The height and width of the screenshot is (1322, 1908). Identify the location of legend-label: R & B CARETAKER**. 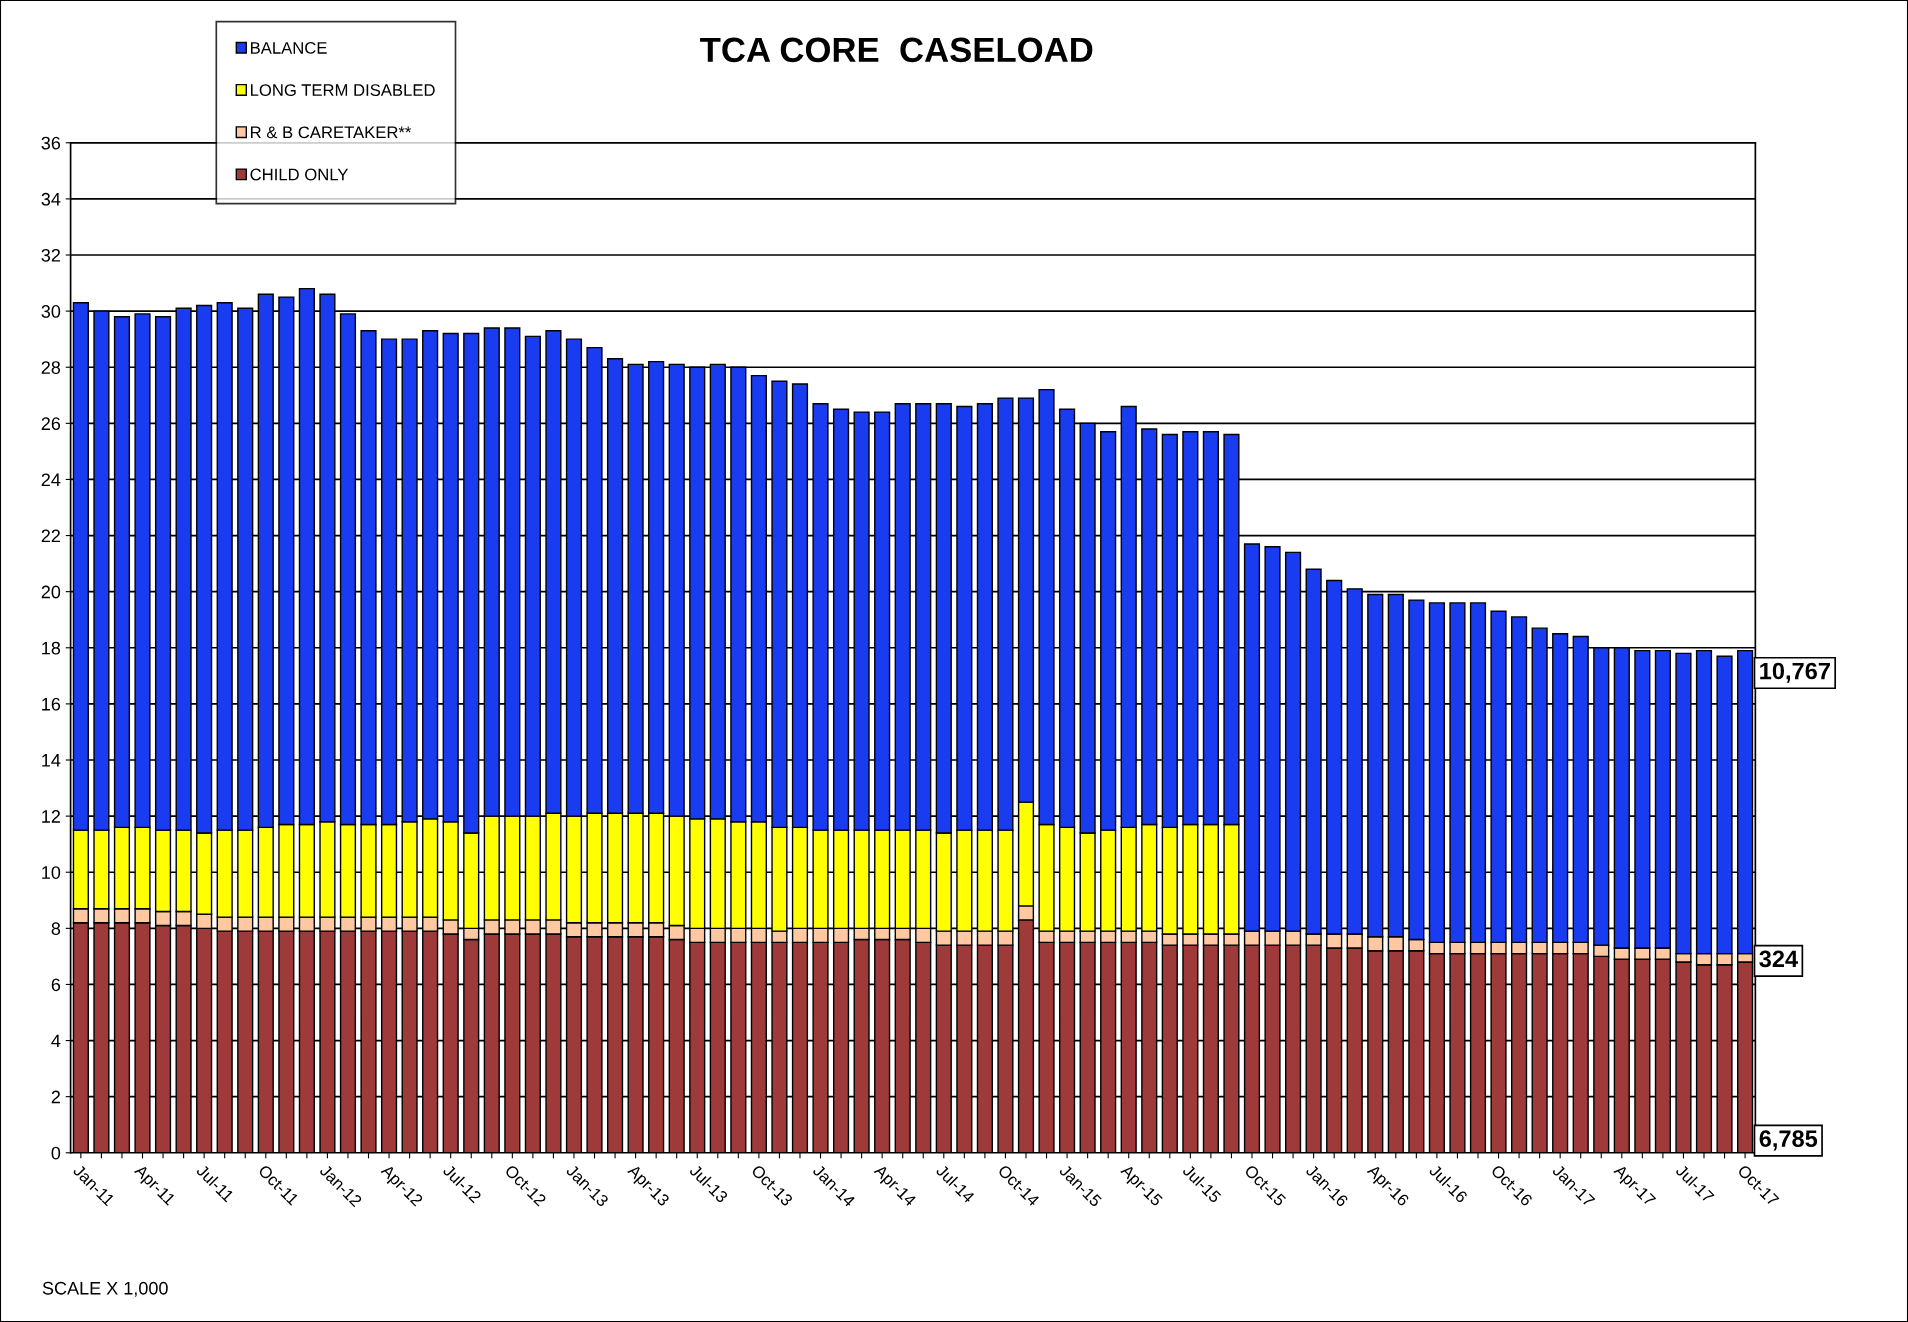
(331, 132).